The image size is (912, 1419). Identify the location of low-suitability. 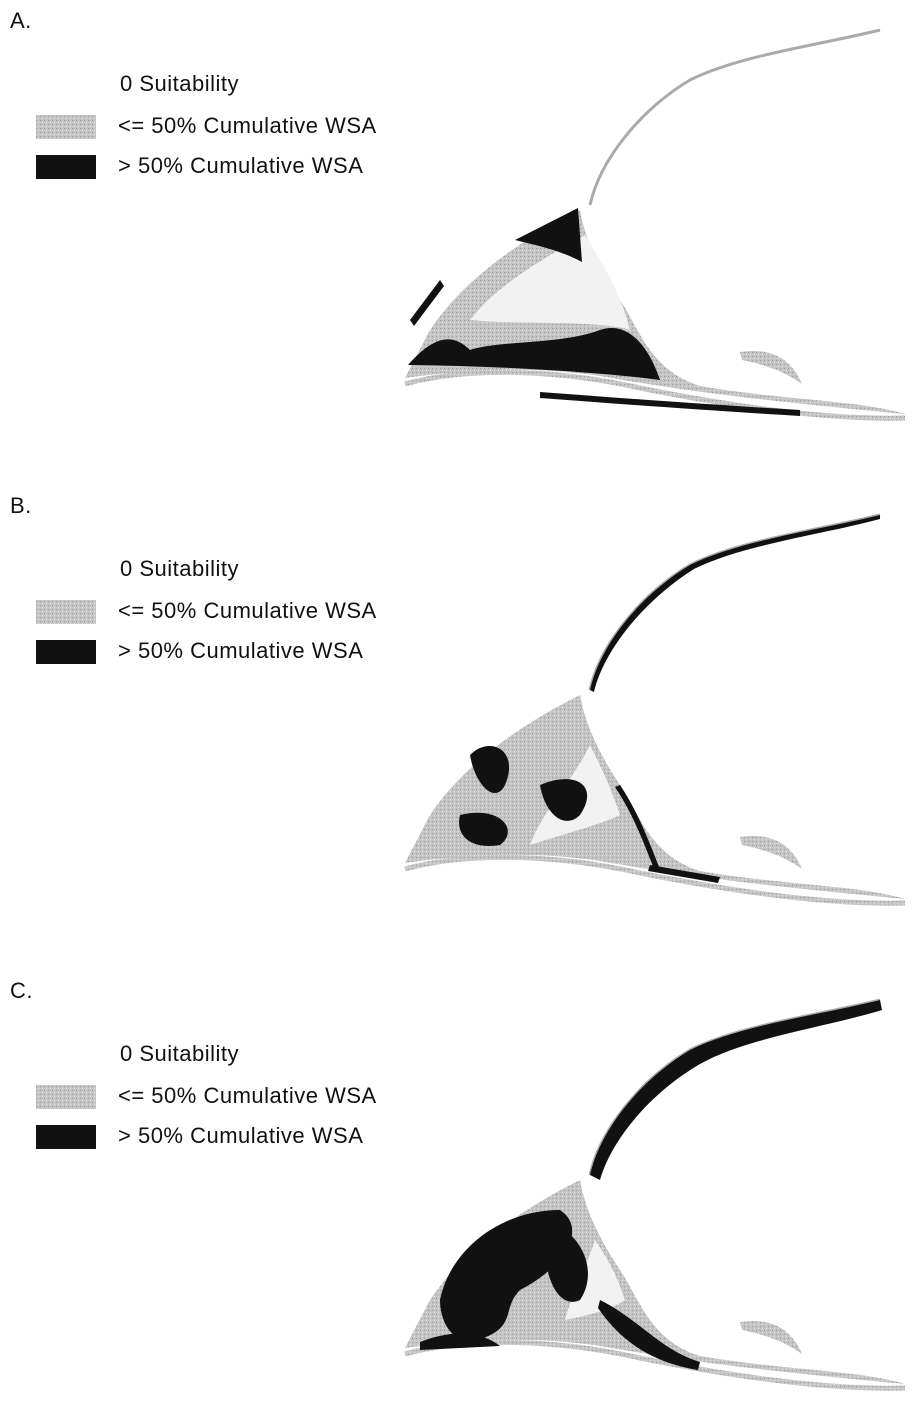
(550, 282).